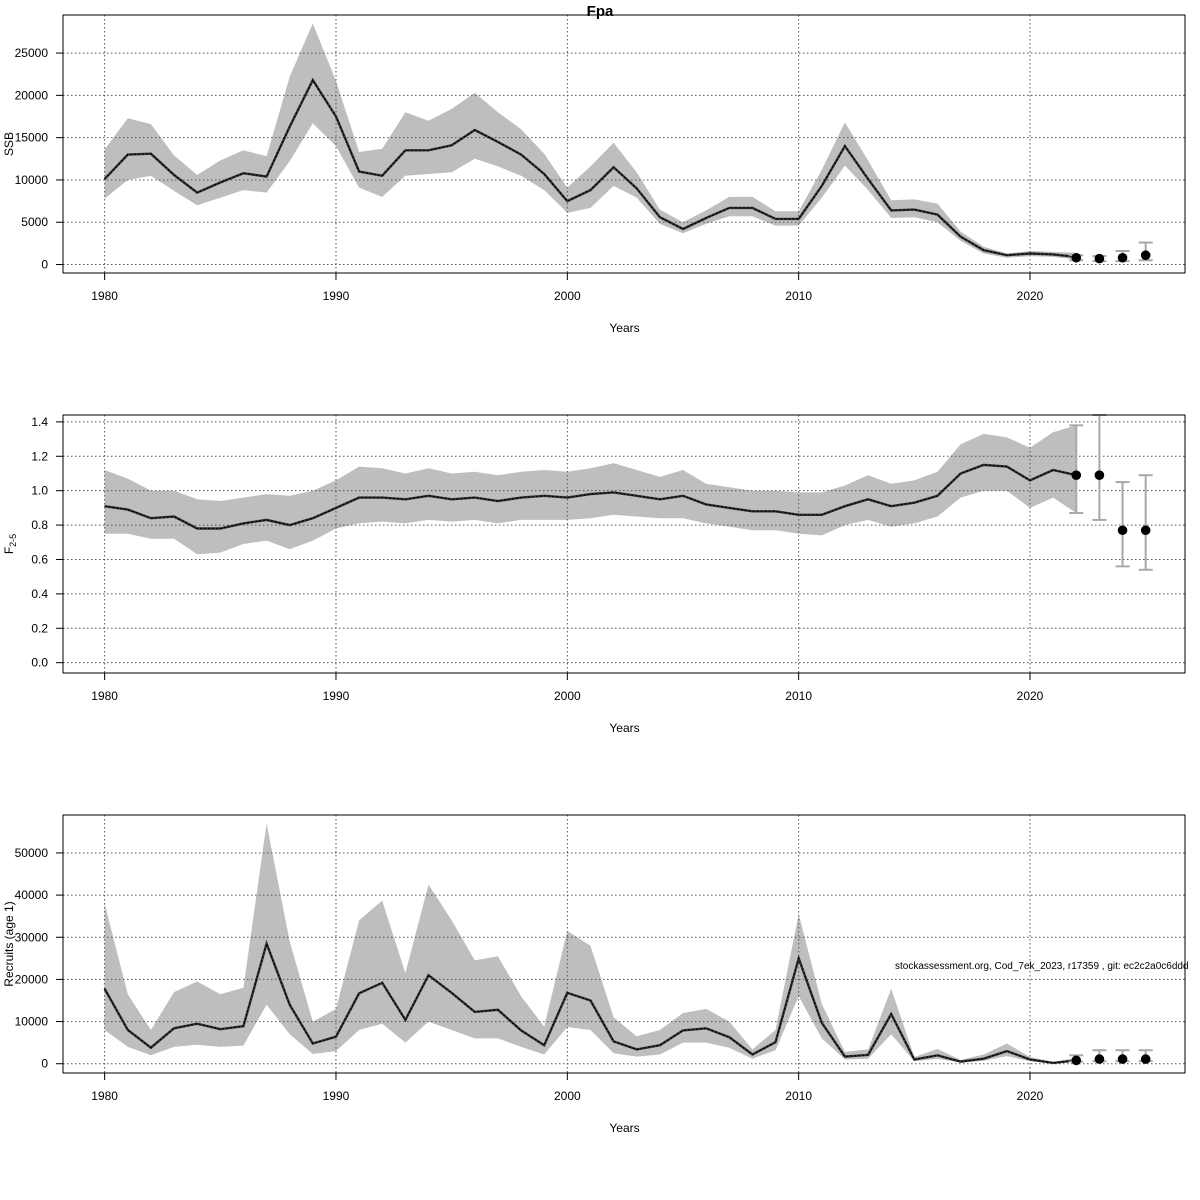 The height and width of the screenshot is (1200, 1200). Describe the element at coordinates (32, 138) in the screenshot. I see `y-tick-label: 15000` at that location.